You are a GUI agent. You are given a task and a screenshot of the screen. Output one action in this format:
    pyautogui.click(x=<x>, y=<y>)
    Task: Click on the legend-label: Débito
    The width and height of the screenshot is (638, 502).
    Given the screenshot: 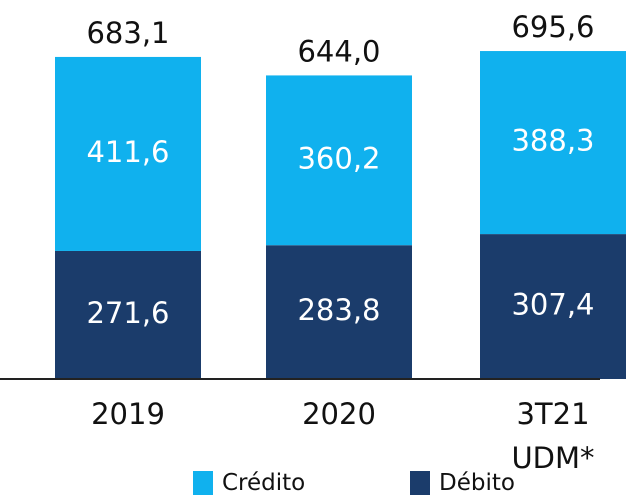 What is the action you would take?
    pyautogui.click(x=477, y=483)
    